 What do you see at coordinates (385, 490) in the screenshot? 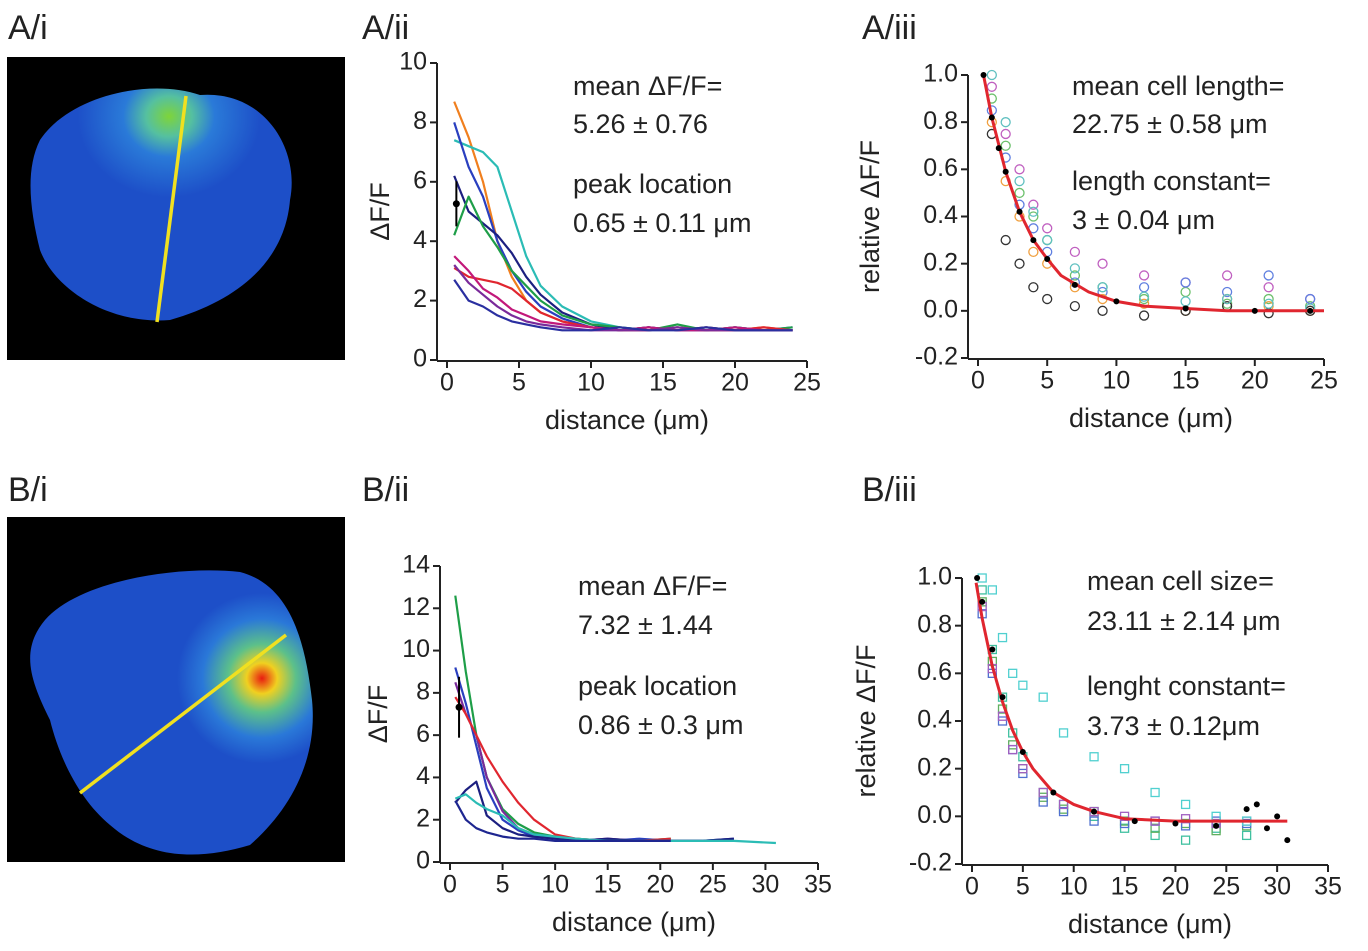
I see `panel-label: B/ii` at bounding box center [385, 490].